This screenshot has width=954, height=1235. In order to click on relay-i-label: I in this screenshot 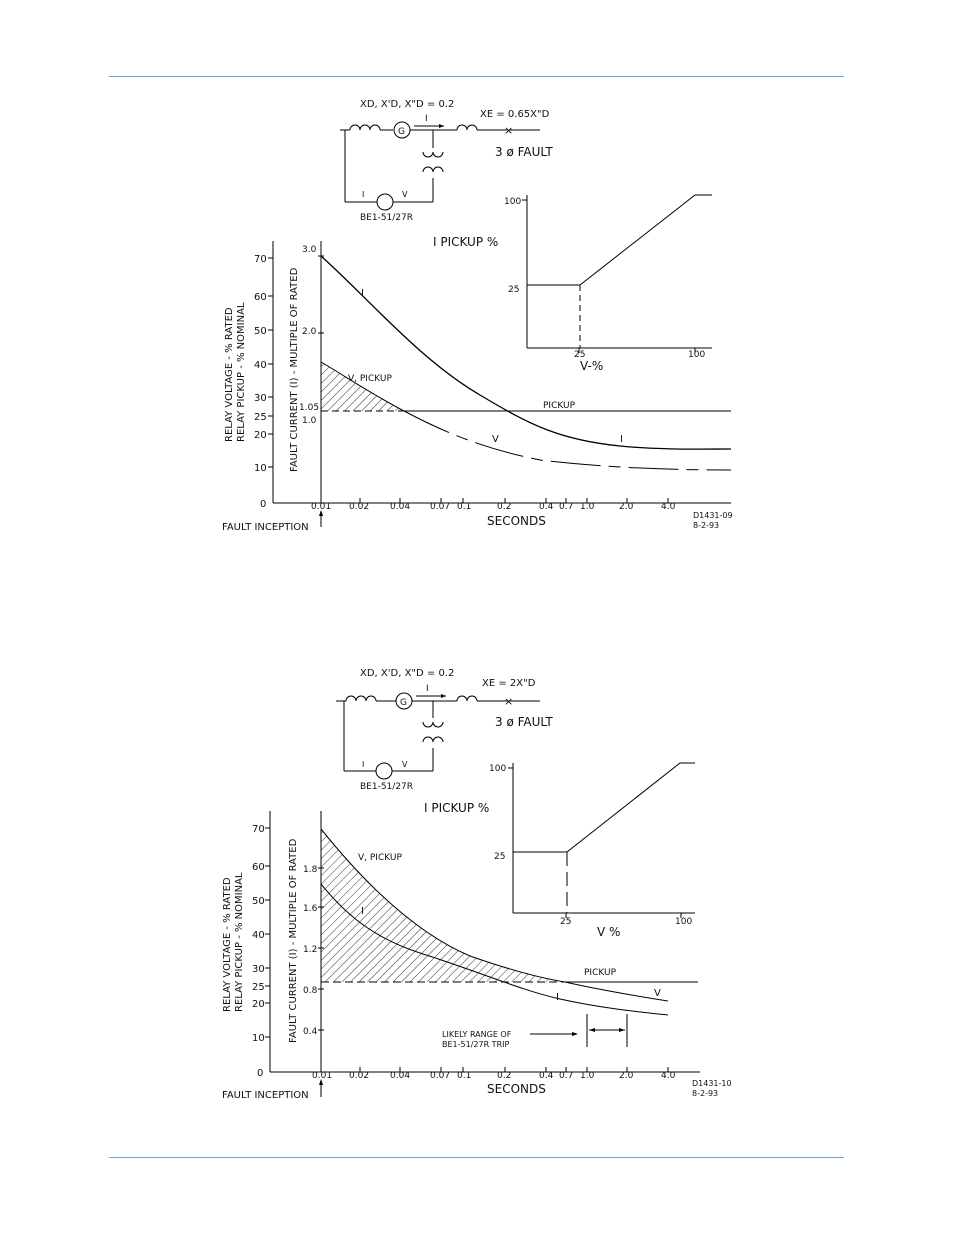, I will do `click(363, 194)`.